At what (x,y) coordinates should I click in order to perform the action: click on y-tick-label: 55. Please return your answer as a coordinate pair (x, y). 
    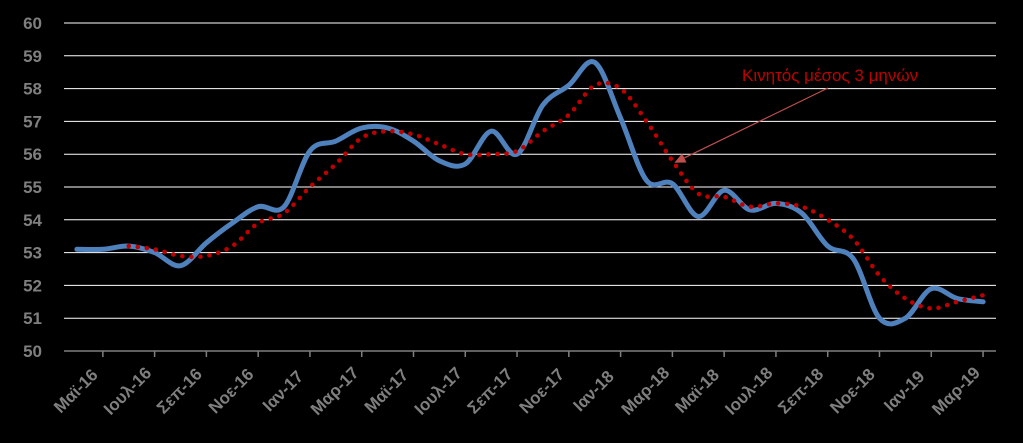
    Looking at the image, I should click on (32, 187).